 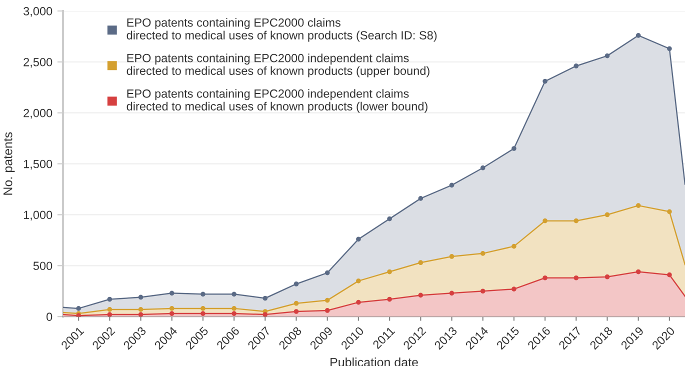 I want to click on y-tick-label: 500, so click(x=42, y=266).